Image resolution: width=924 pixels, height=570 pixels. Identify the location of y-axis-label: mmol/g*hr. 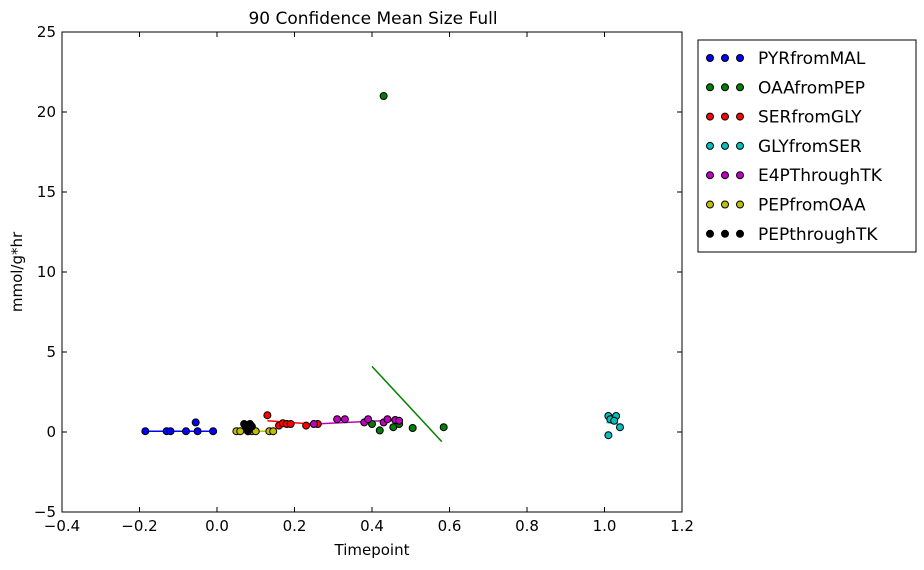
(17, 271).